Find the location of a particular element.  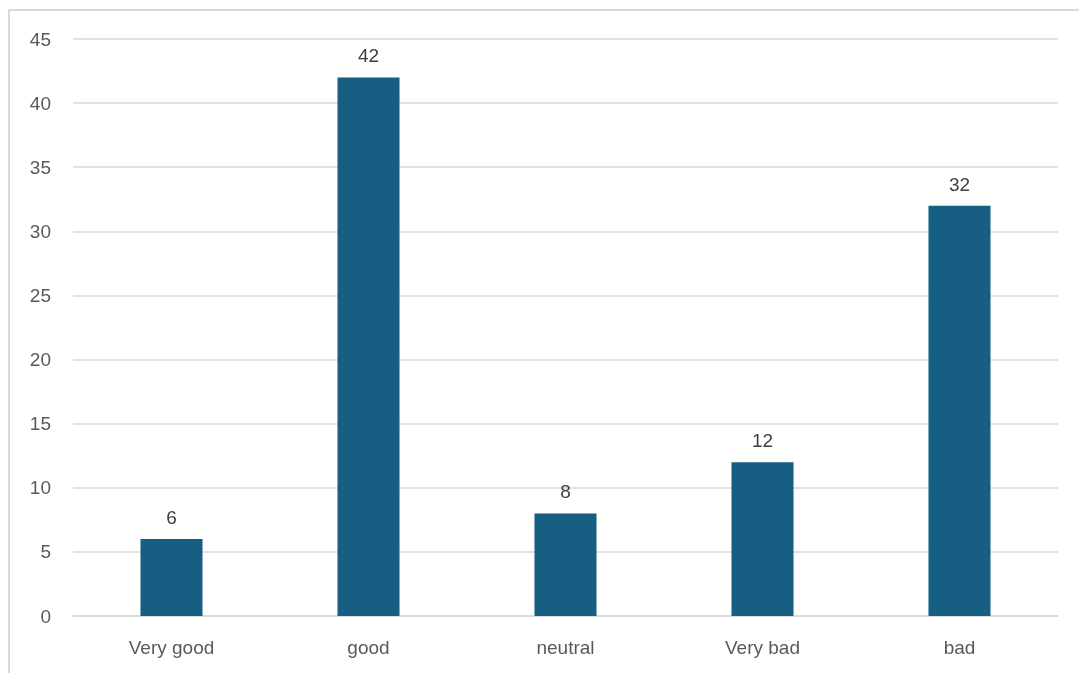

x-tick-label: bad is located at coordinates (959, 647).